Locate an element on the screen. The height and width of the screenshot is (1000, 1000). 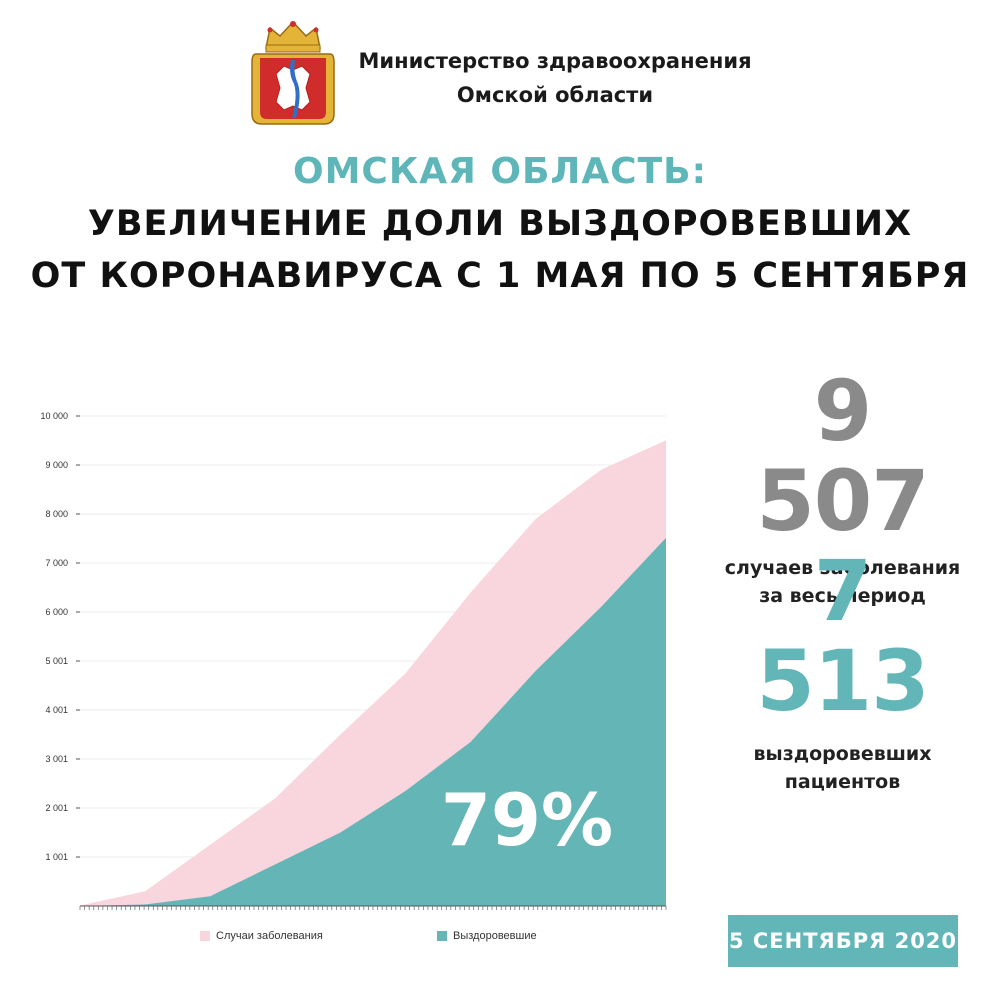
y-tick-label: 3 001 is located at coordinates (56, 759).